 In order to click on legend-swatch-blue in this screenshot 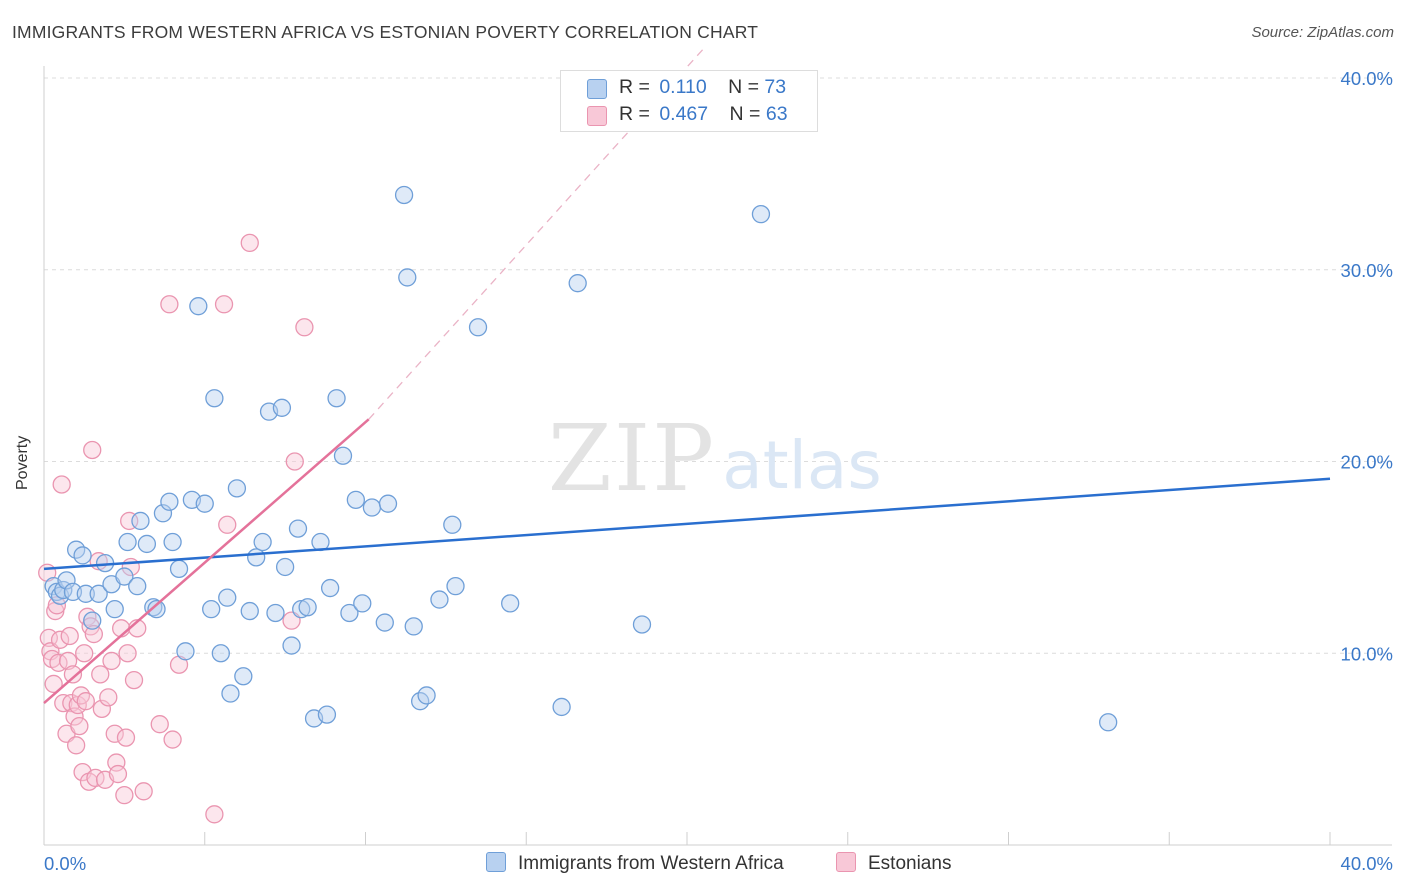, I will do `click(597, 89)`.